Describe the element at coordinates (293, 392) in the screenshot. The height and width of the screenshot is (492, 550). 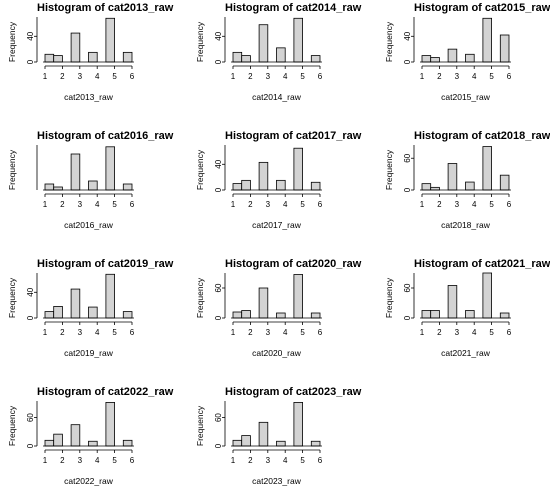
I see `panel-title: Histogram of cat2023_raw` at that location.